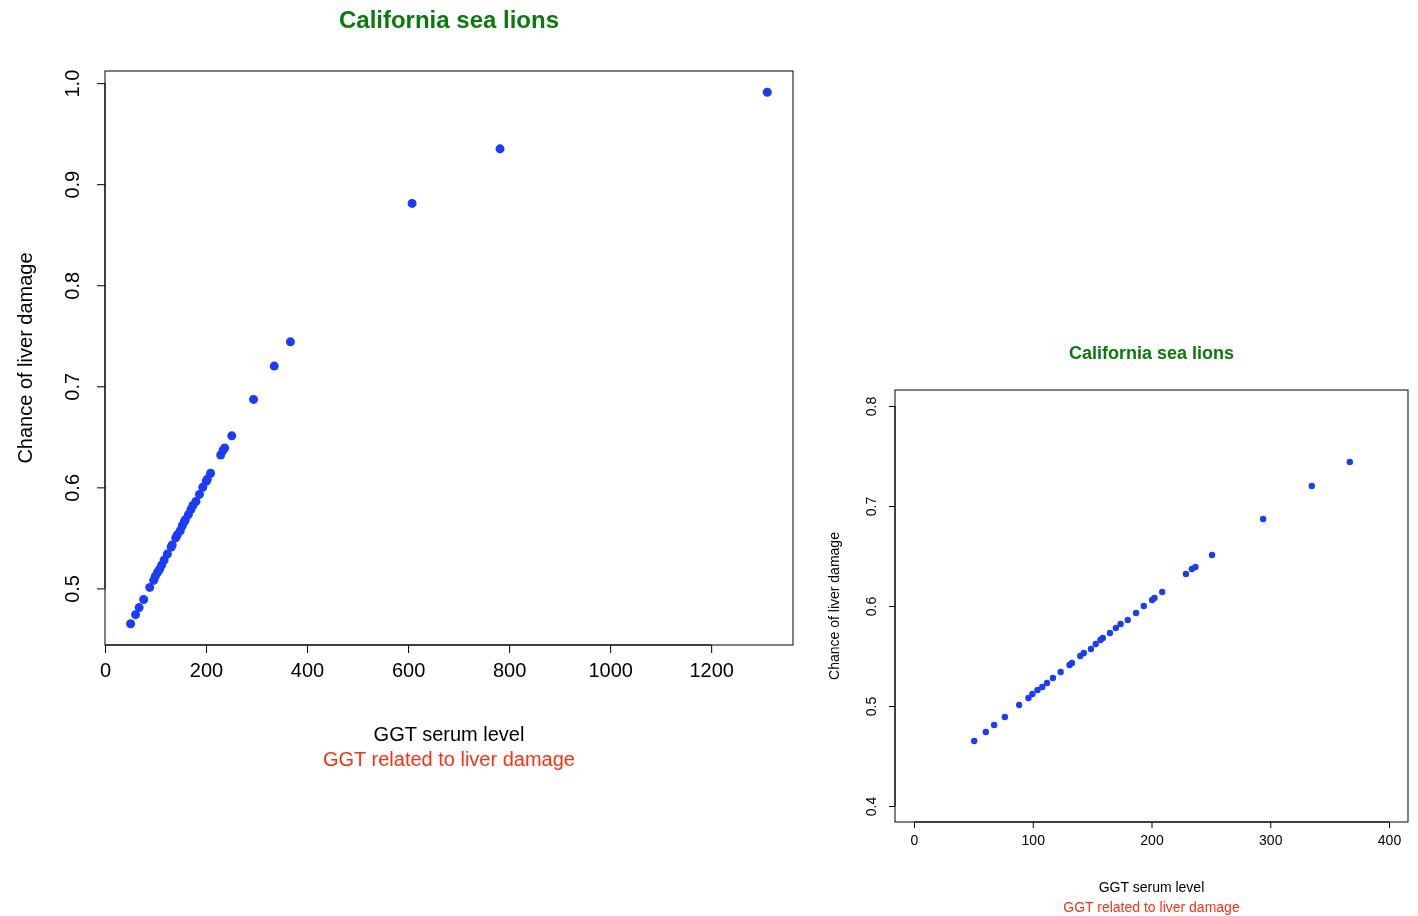 This screenshot has height=916, width=1418. Describe the element at coordinates (610, 670) in the screenshot. I see `x-tick-label: 1000` at that location.